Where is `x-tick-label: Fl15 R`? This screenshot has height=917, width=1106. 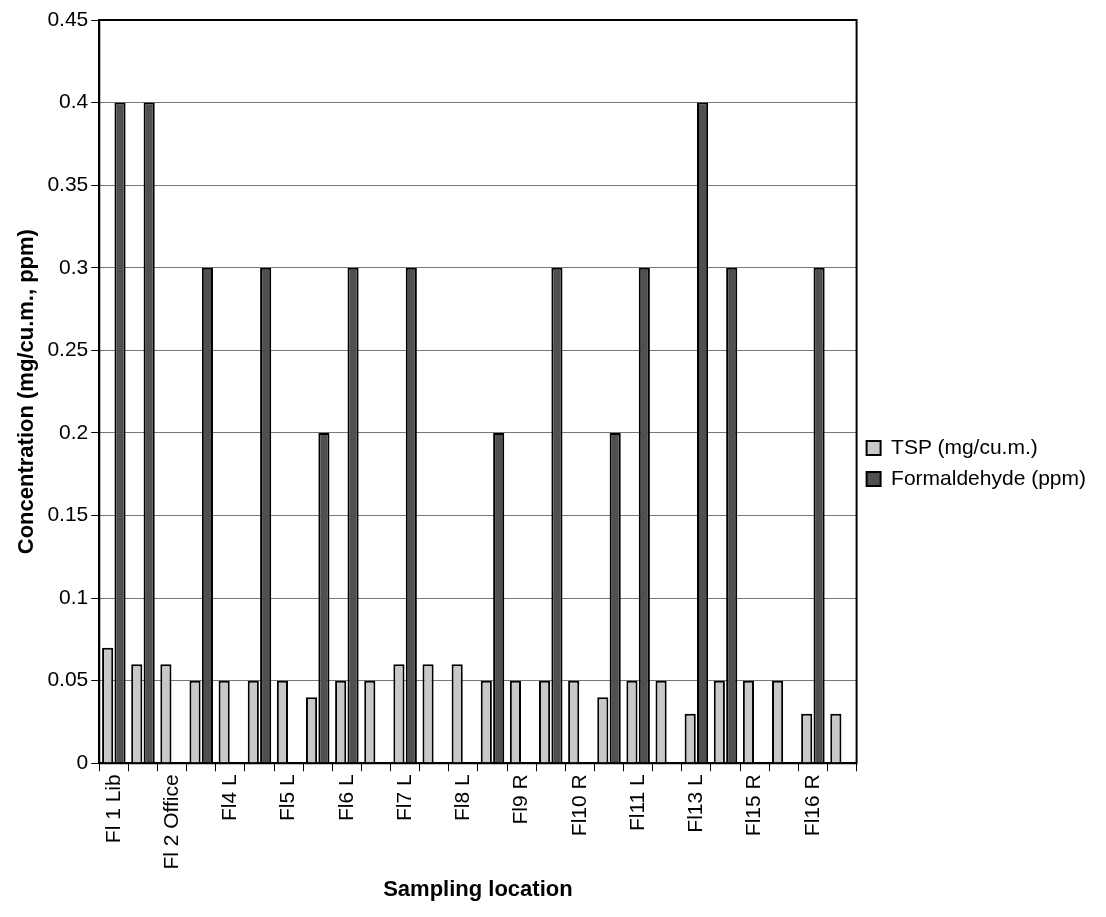 x-tick-label: Fl15 R is located at coordinates (753, 805).